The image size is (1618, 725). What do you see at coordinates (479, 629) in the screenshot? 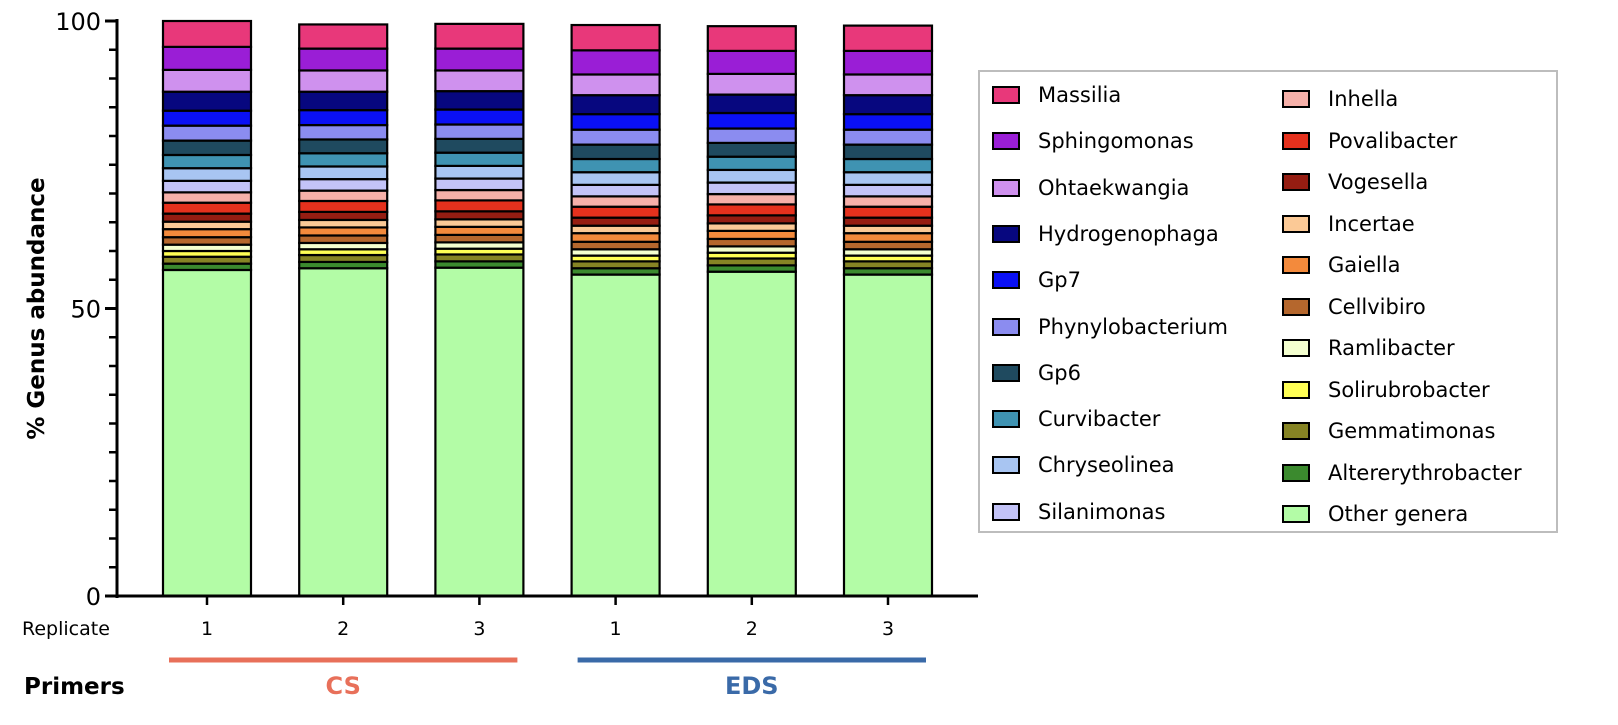
I see `x-tick-label: 3` at bounding box center [479, 629].